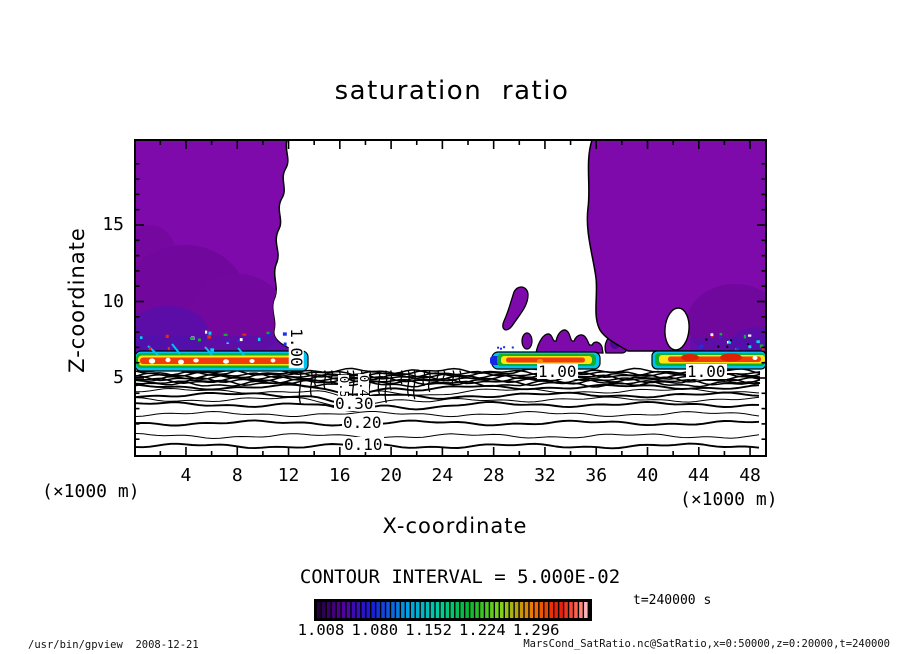  I want to click on colorbar-label: 1.080, so click(375, 630).